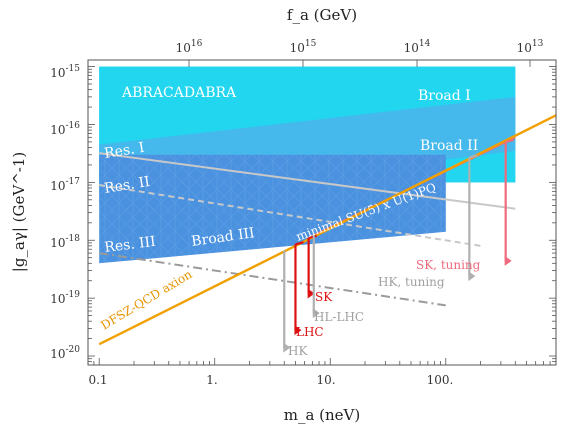 This screenshot has width=565, height=432. What do you see at coordinates (473, 218) in the screenshot?
I see `projection-hk-tuning` at bounding box center [473, 218].